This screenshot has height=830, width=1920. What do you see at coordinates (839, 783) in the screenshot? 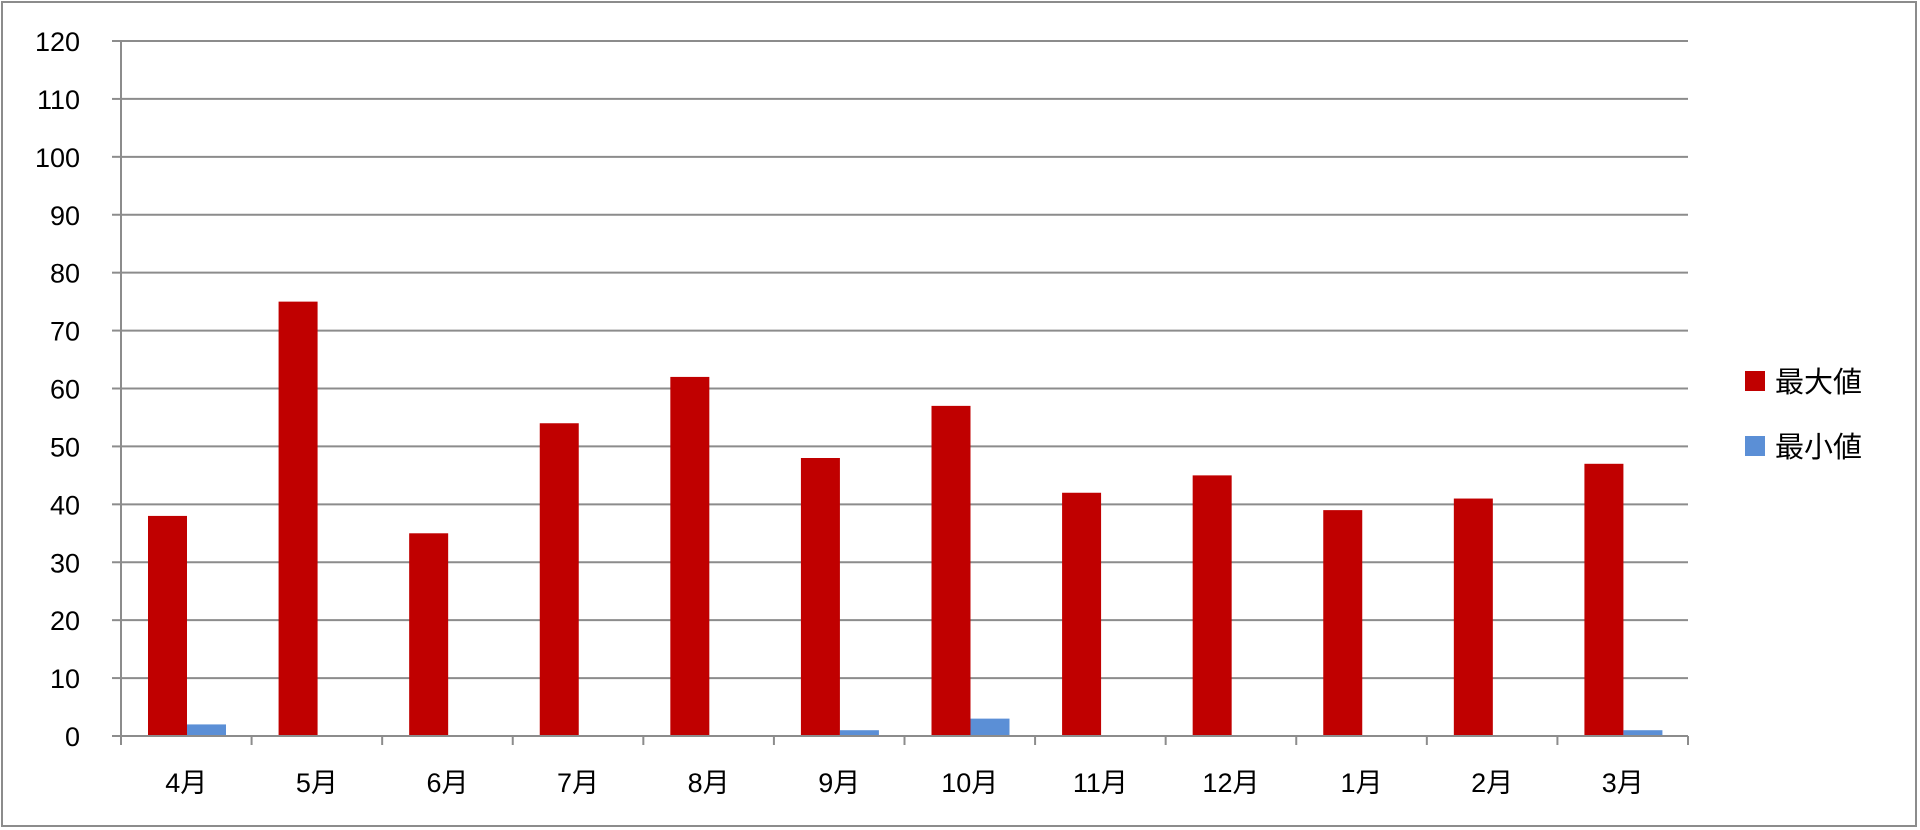
I see `x-tick-label: 9月` at bounding box center [839, 783].